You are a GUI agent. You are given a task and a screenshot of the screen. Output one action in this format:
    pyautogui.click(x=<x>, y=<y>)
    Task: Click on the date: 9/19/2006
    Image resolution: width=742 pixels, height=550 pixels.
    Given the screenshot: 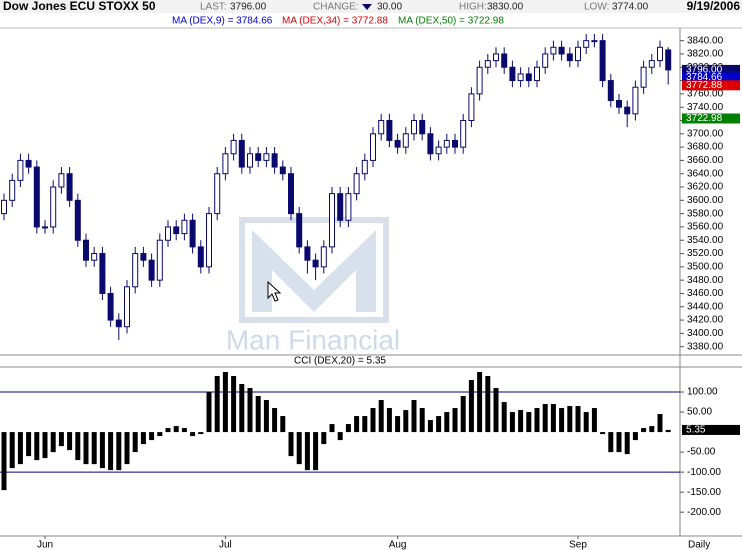 What is the action you would take?
    pyautogui.click(x=714, y=6)
    